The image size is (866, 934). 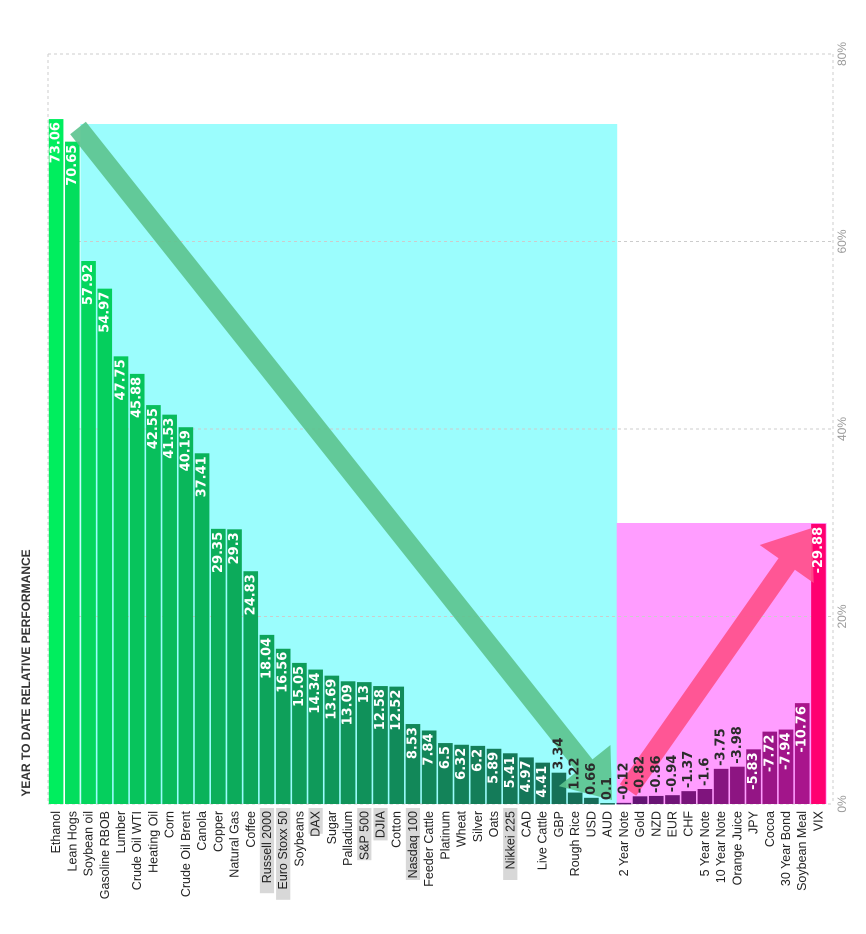 What do you see at coordinates (510, 772) in the screenshot?
I see `value-label: 5.41` at bounding box center [510, 772].